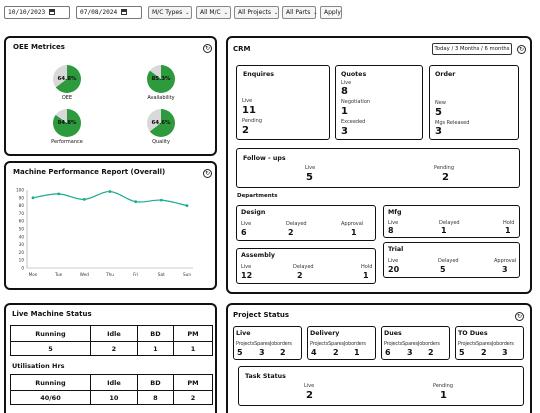 The width and height of the screenshot is (540, 413). Describe the element at coordinates (331, 12) in the screenshot. I see `apply-button: Apply` at that location.